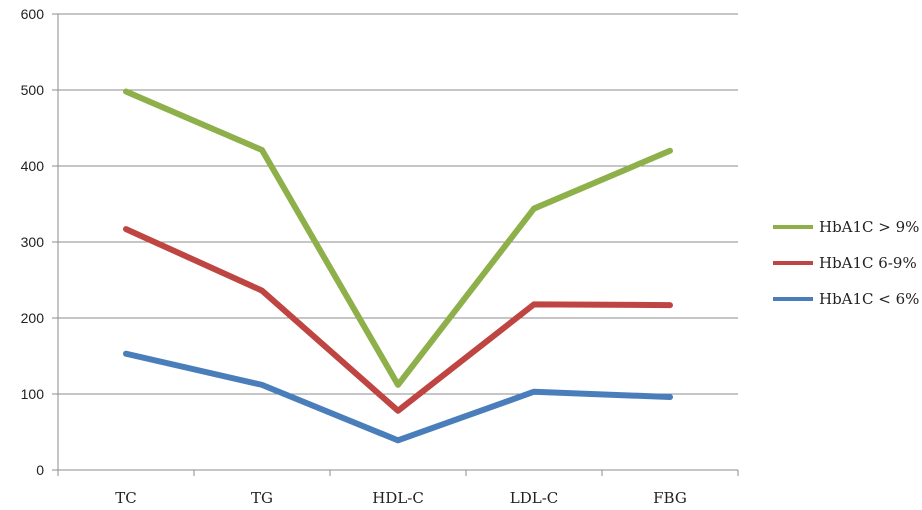  What do you see at coordinates (33, 14) in the screenshot?
I see `y-tick-label: 600` at bounding box center [33, 14].